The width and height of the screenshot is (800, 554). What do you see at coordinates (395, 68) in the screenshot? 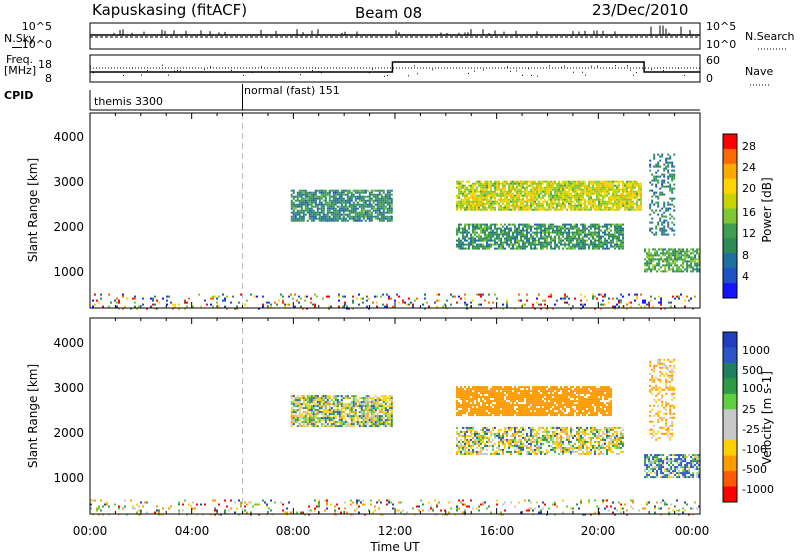
I see `freq-frame` at bounding box center [395, 68].